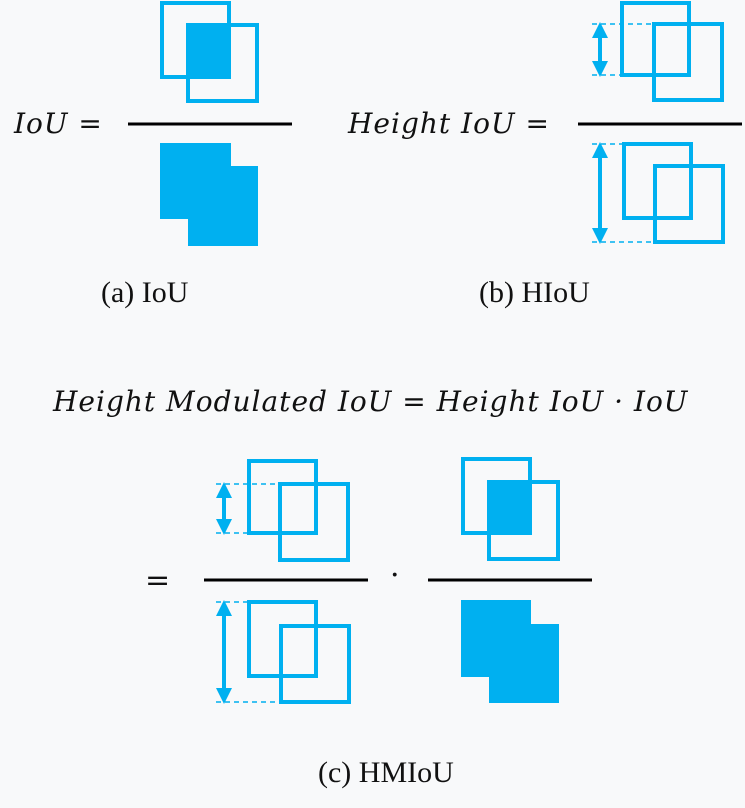 The image size is (745, 808). I want to click on caption-c: (c) HMIoU, so click(386, 772).